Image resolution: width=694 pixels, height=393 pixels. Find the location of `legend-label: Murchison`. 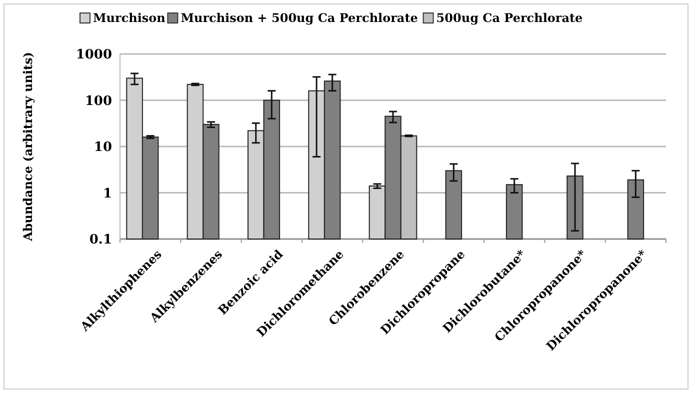

legend-label: Murchison is located at coordinates (129, 18).